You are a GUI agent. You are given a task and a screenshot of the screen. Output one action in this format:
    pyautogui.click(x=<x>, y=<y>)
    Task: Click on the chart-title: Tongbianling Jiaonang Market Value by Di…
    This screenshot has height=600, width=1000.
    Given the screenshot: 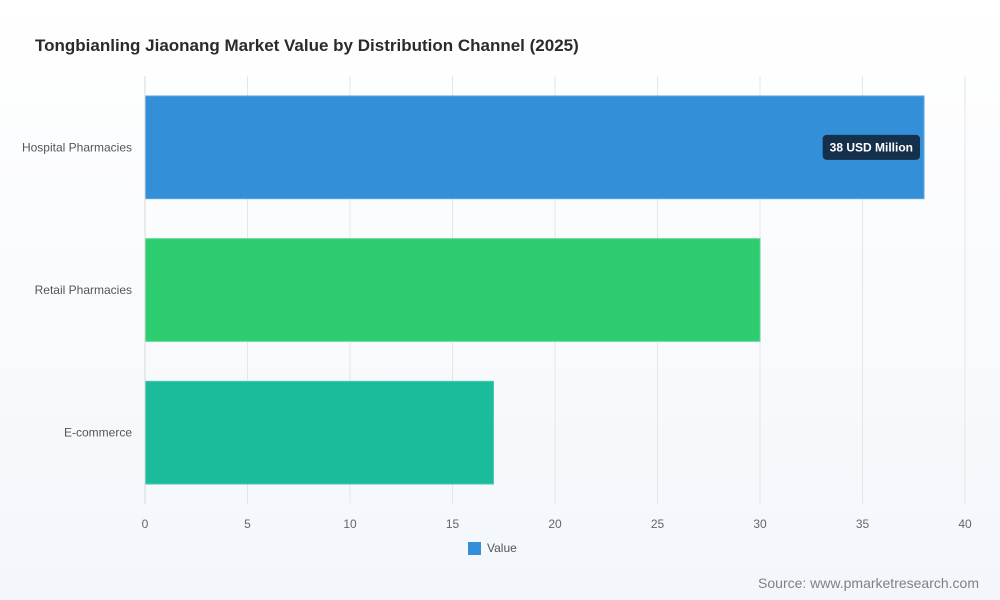 What is the action you would take?
    pyautogui.click(x=307, y=45)
    